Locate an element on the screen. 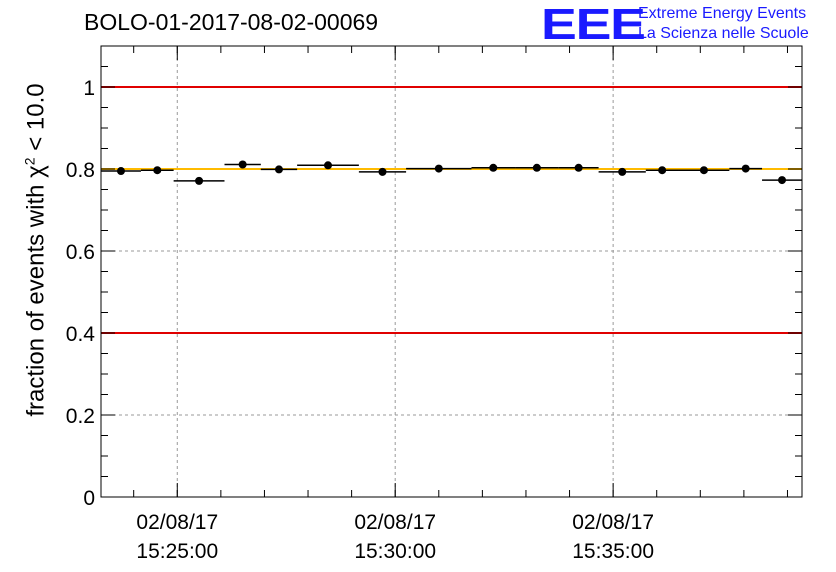 Image resolution: width=836 pixels, height=572 pixels. y-tick-label: 0.6 is located at coordinates (80, 252).